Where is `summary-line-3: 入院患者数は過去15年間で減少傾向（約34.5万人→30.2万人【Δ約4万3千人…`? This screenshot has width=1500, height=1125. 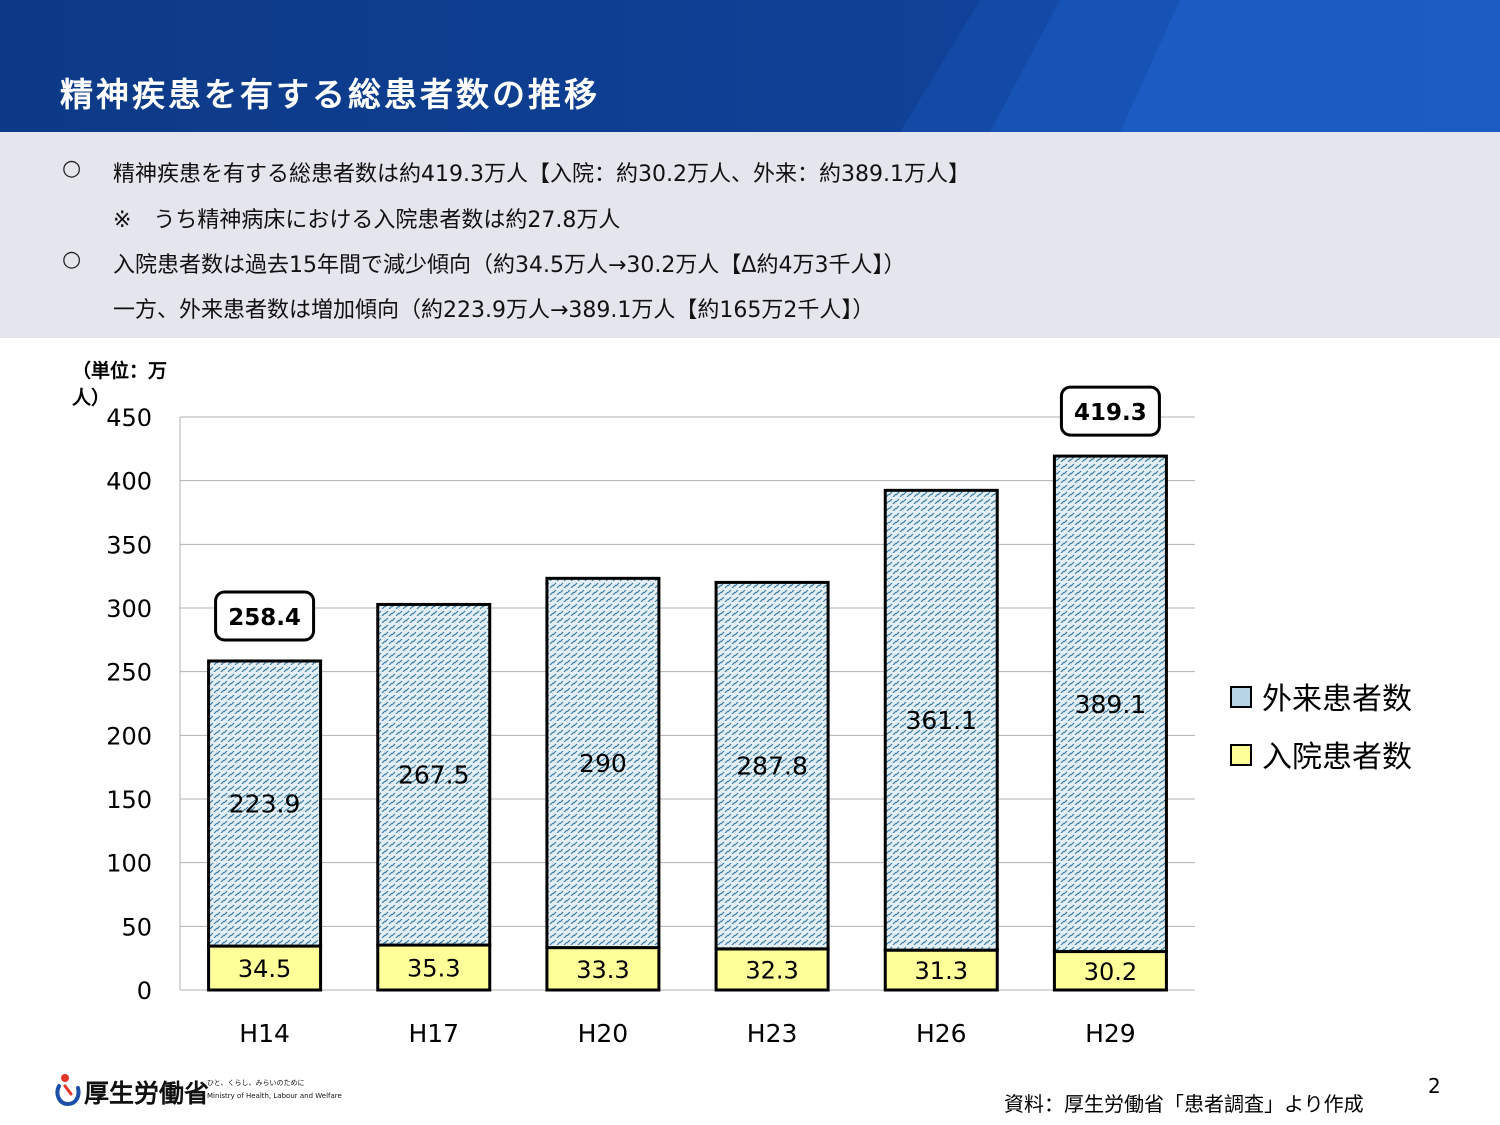 summary-line-3: 入院患者数は過去15年間で減少傾向（約34.5万人→30.2万人【Δ約4万3千人… is located at coordinates (509, 265).